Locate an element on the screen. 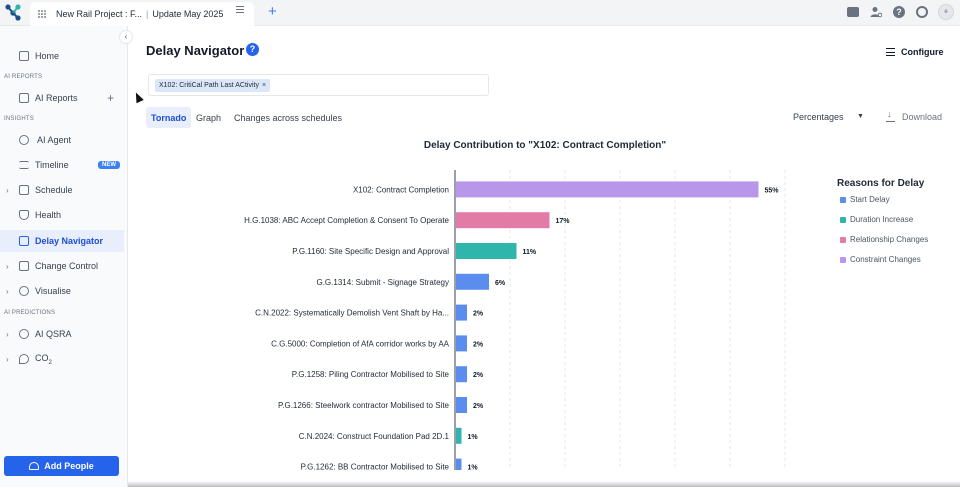 This screenshot has width=960, height=487. leaf-icon is located at coordinates (24, 359).